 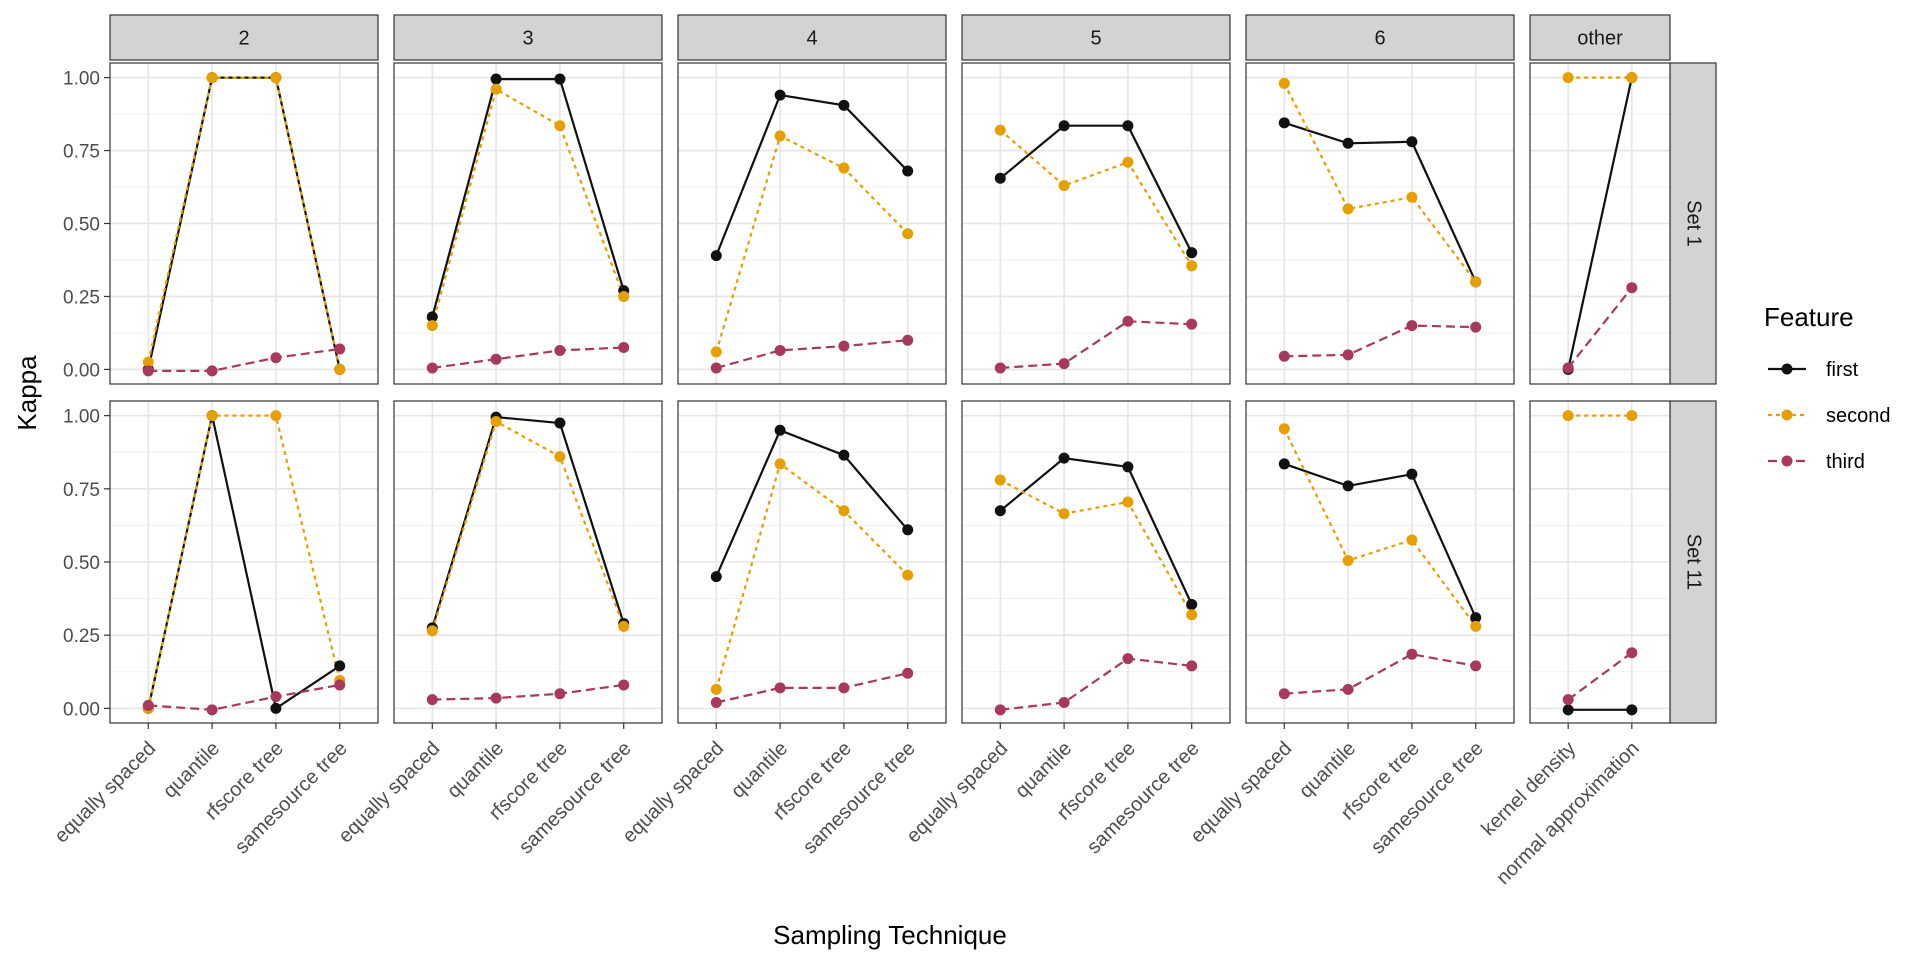 I want to click on legend-label-first: first, so click(x=1842, y=370).